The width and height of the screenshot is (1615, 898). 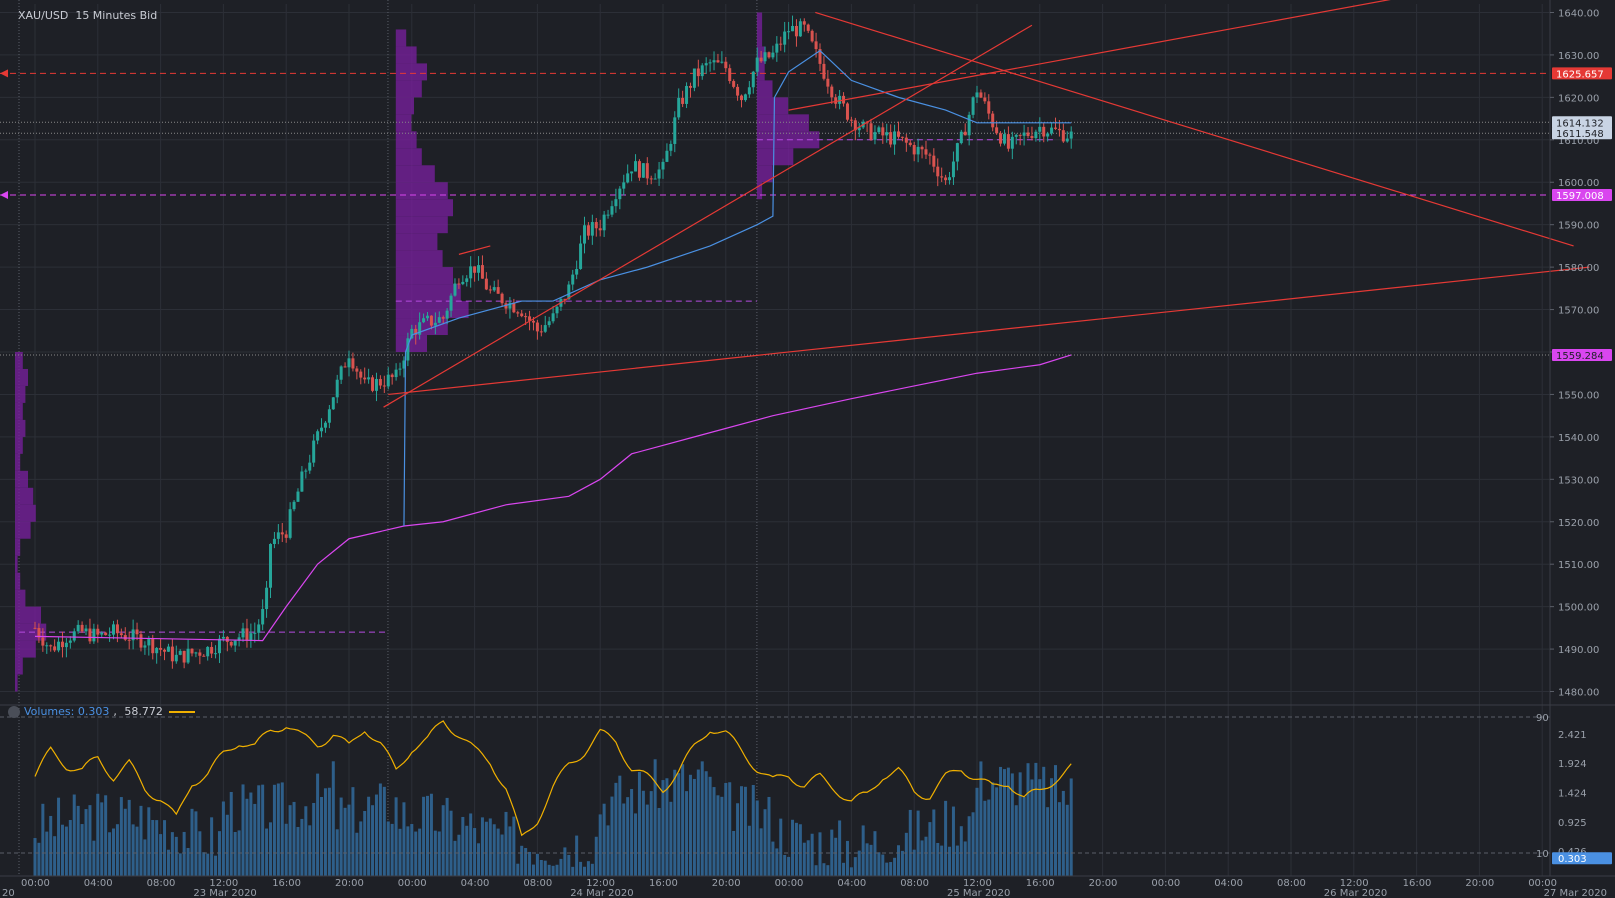 I want to click on price-level-label: 1559.284, so click(x=1580, y=356).